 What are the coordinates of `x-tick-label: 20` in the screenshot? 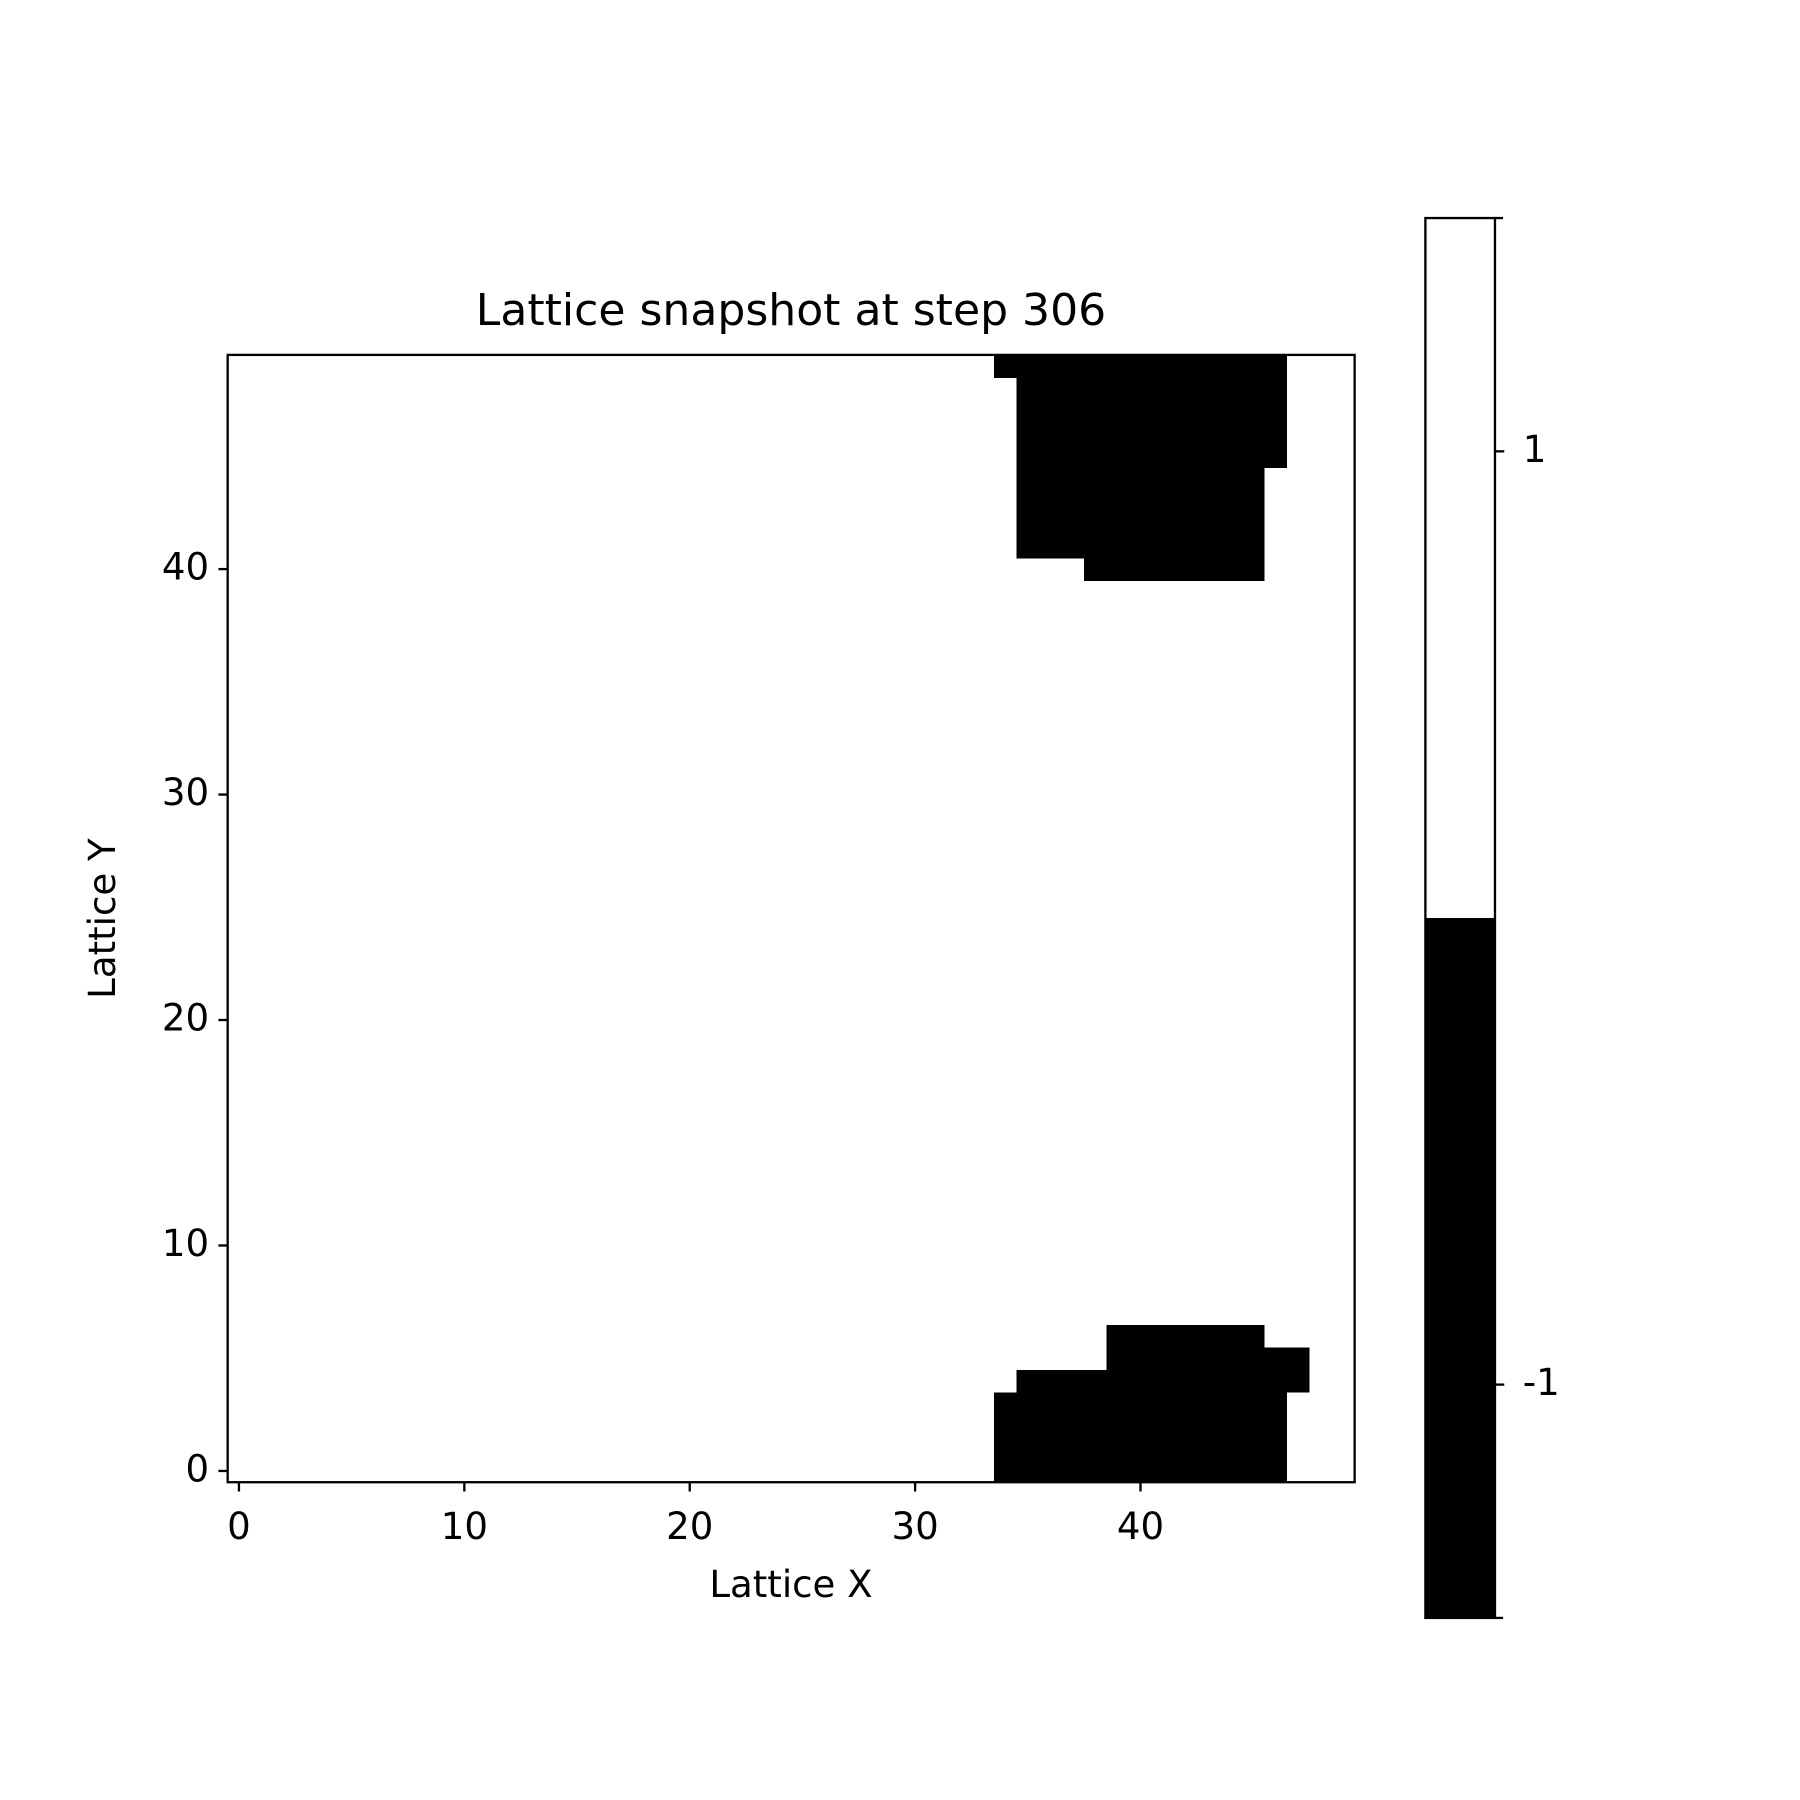 It's located at (689, 1526).